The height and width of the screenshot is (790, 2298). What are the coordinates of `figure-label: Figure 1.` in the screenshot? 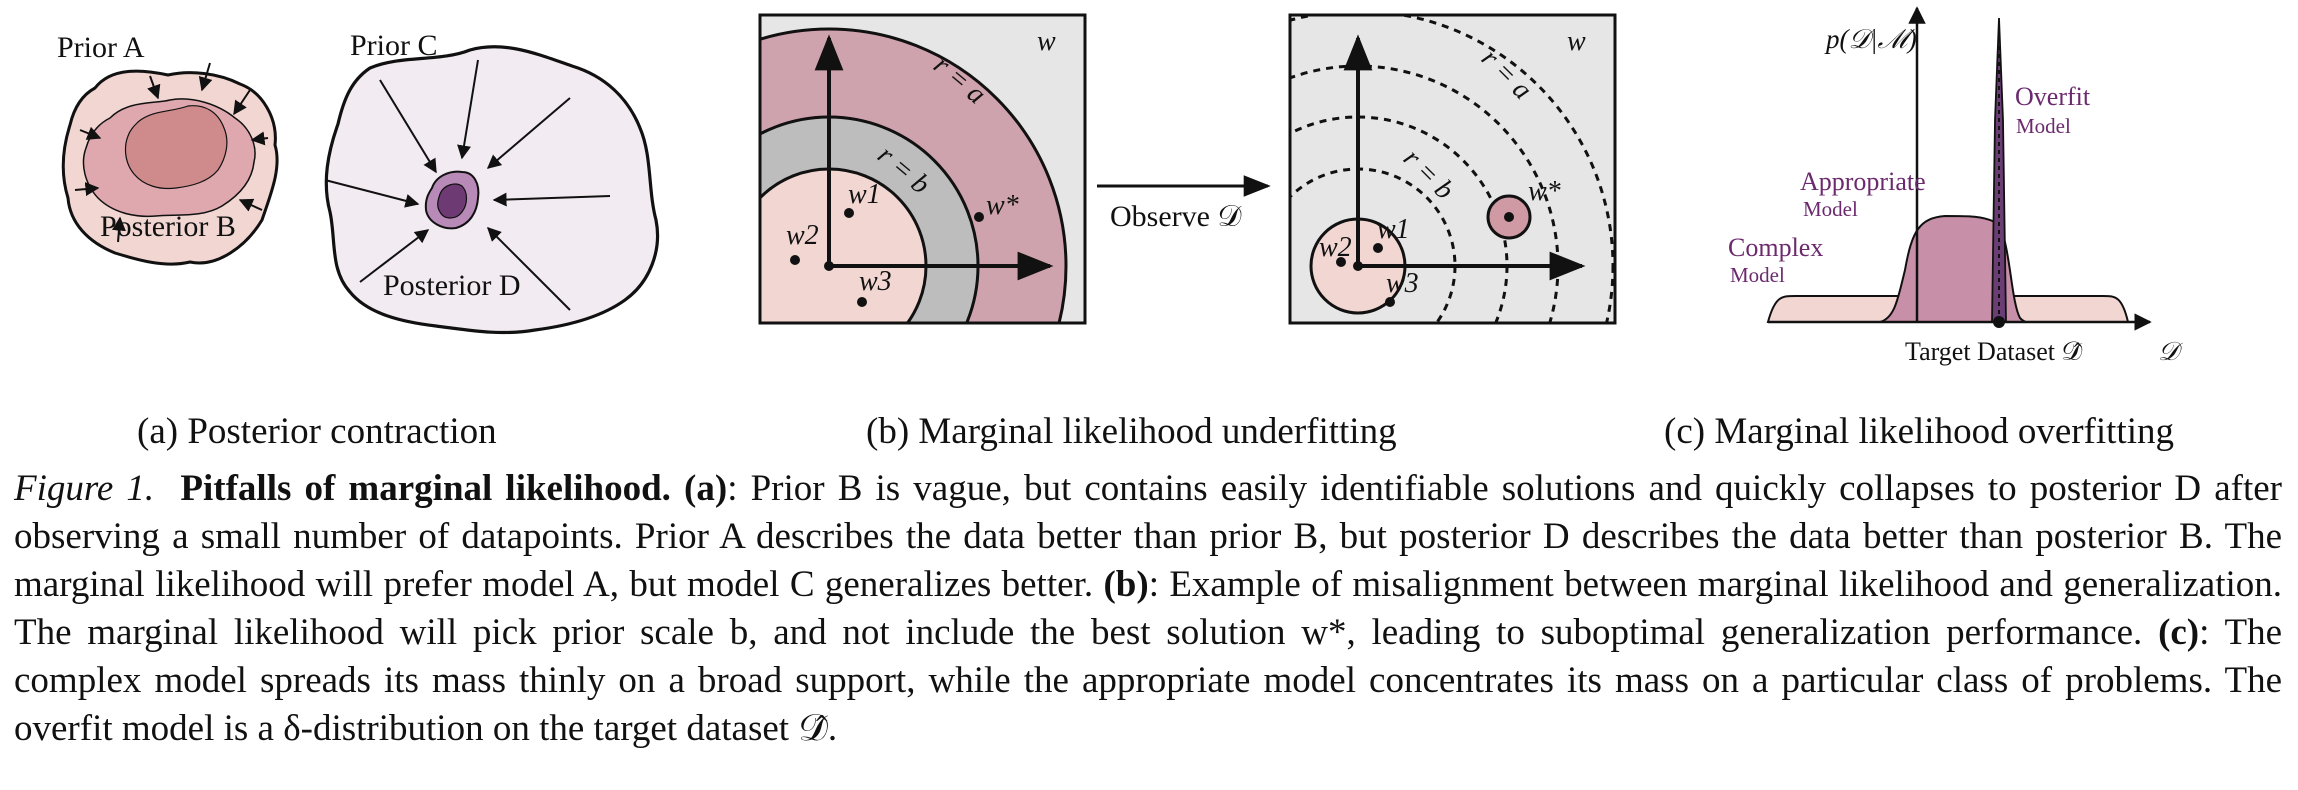 It's located at (84, 488).